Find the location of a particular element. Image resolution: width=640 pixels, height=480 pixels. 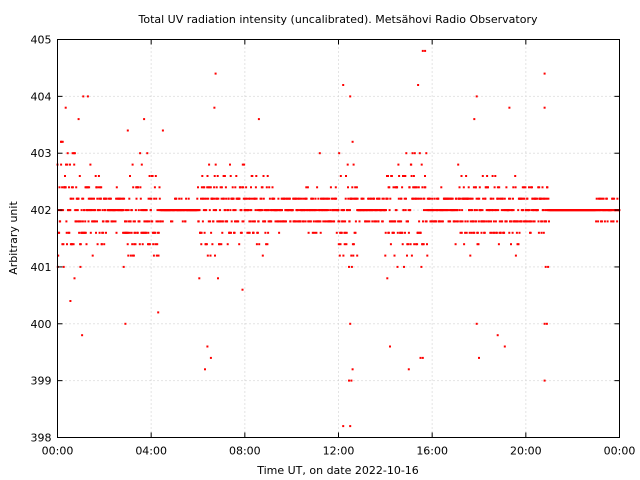

x-tick-label: 12:00 is located at coordinates (339, 451).